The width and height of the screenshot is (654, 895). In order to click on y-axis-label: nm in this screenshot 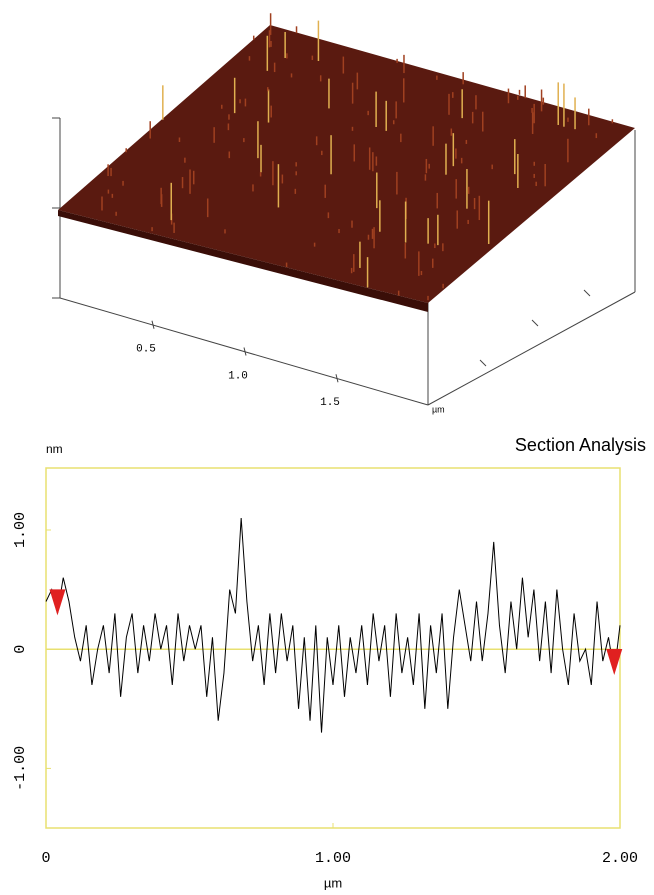, I will do `click(54, 449)`.